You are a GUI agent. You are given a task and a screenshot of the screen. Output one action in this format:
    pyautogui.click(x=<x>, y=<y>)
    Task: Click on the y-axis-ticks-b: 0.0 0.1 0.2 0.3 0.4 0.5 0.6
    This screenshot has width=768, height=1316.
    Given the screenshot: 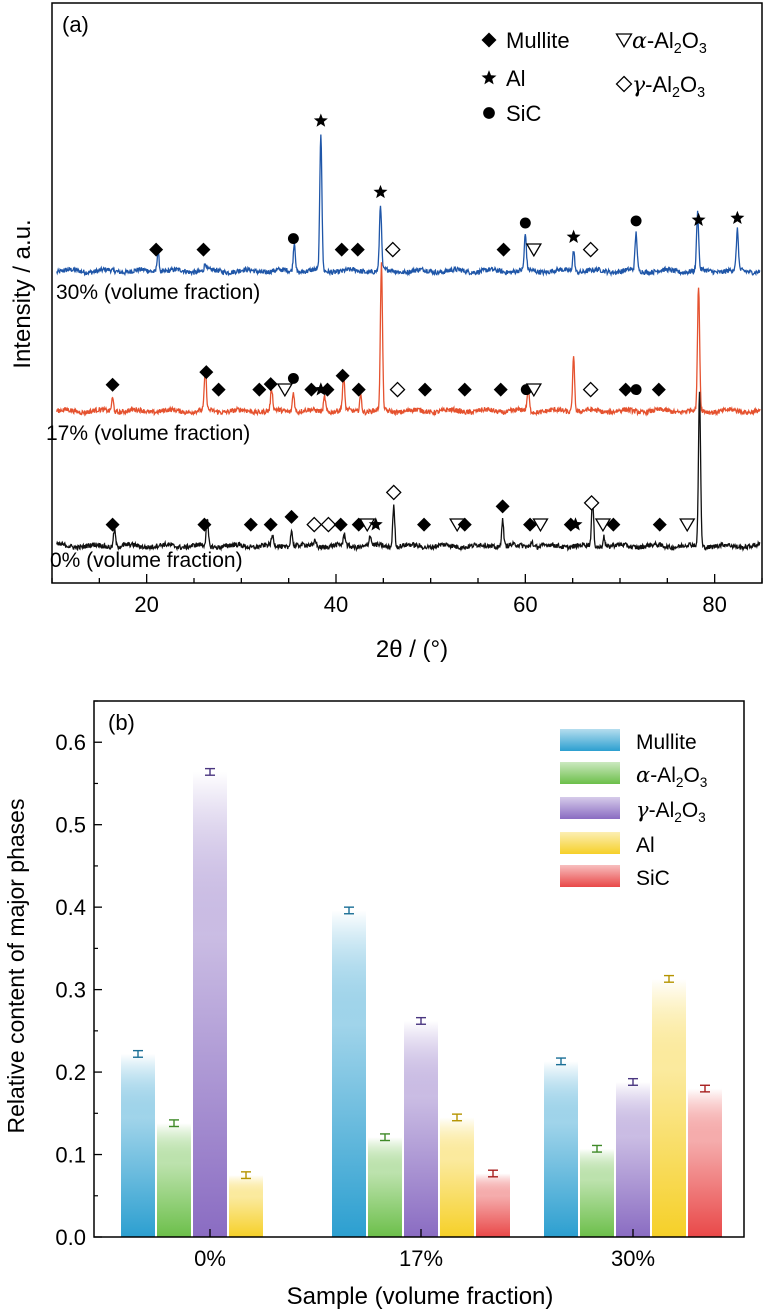 What is the action you would take?
    pyautogui.click(x=78, y=975)
    